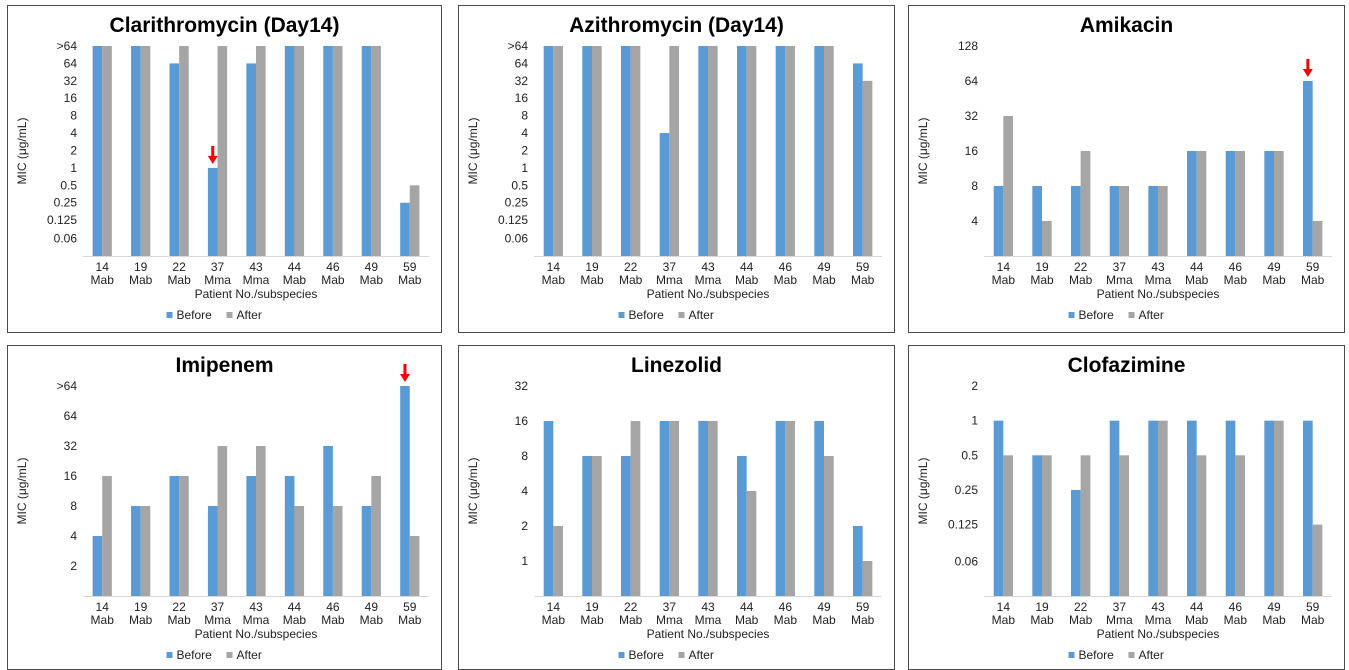 The width and height of the screenshot is (1349, 670). What do you see at coordinates (222, 521) in the screenshot?
I see `bar-after-37-mma` at bounding box center [222, 521].